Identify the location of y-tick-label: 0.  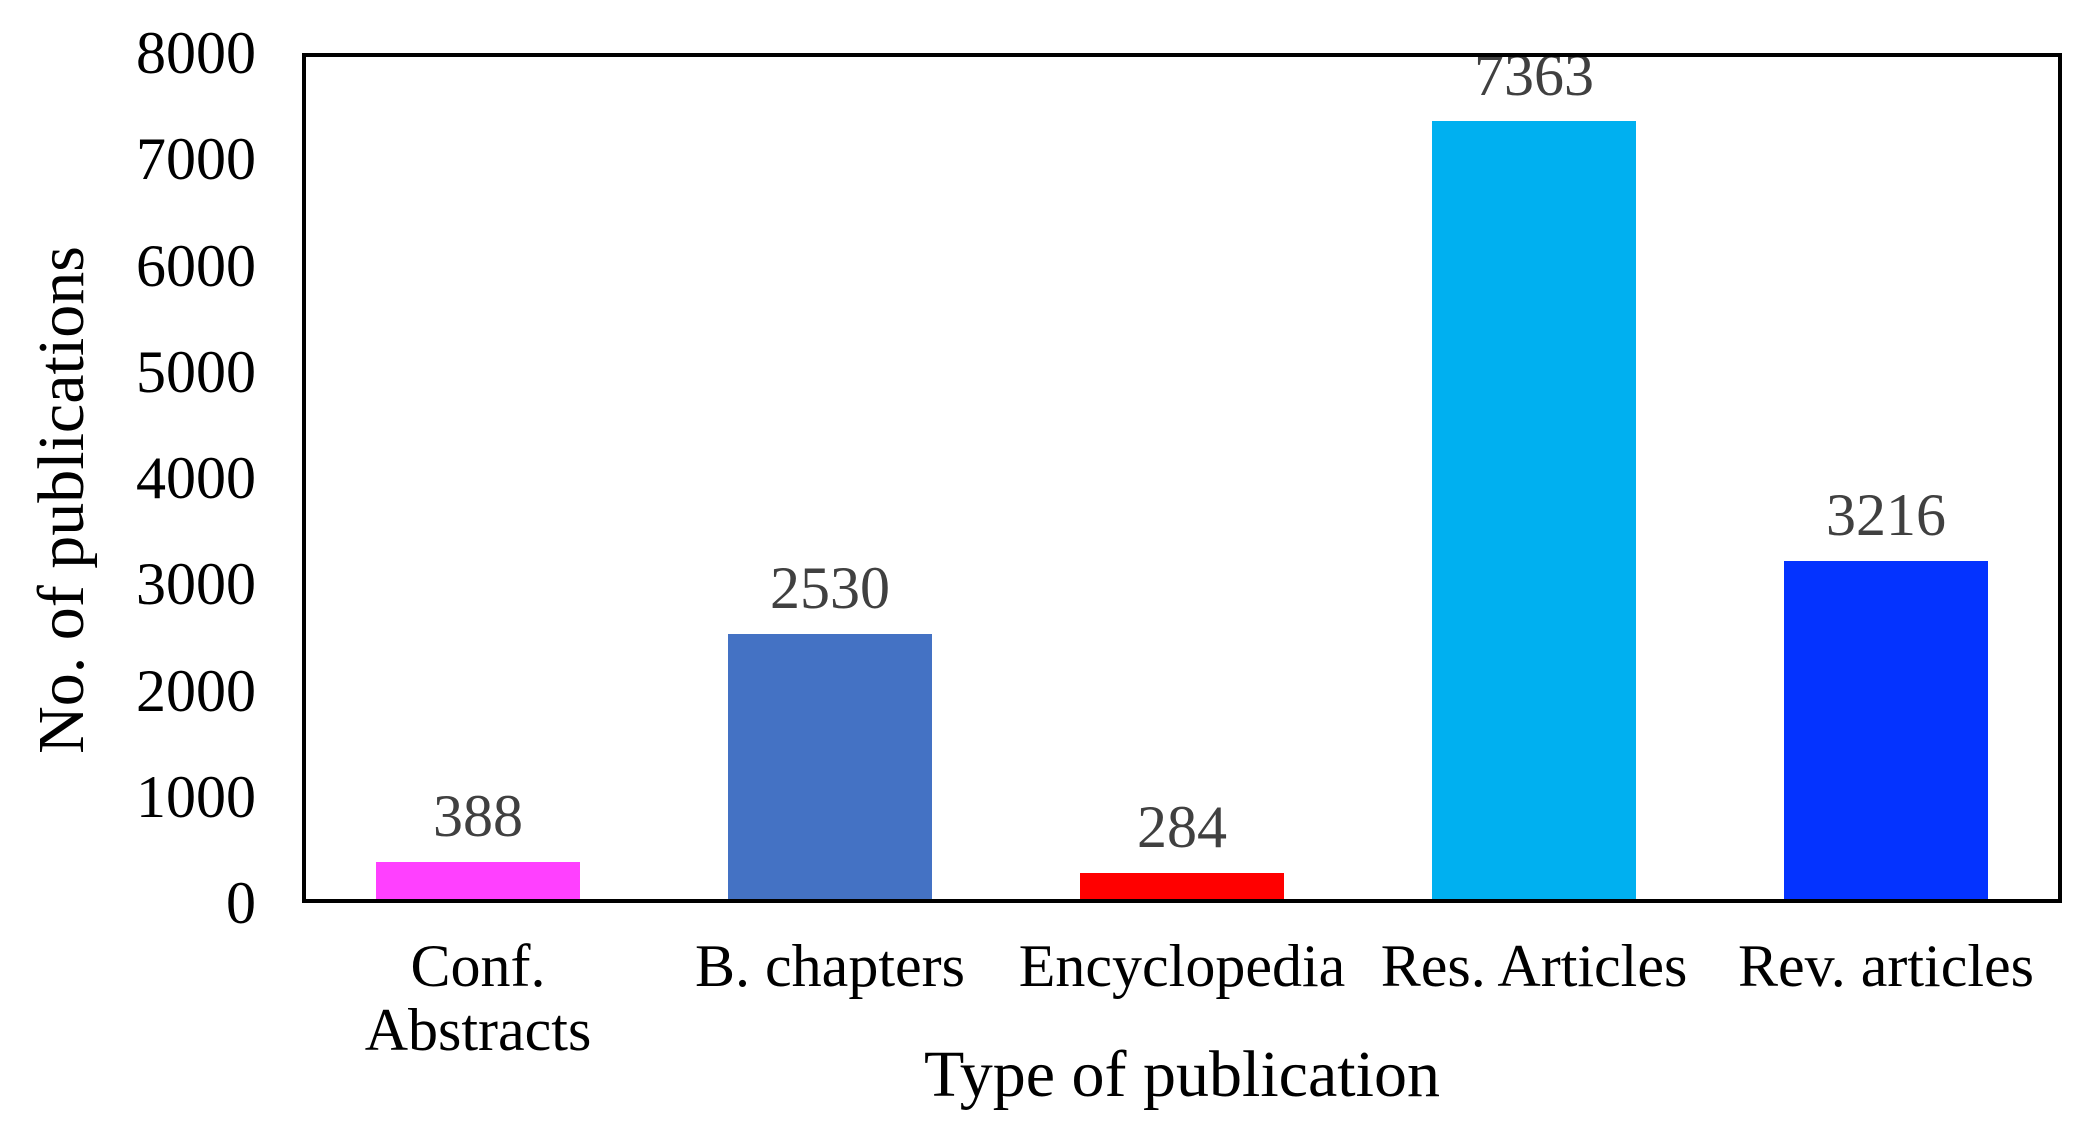
(241, 903).